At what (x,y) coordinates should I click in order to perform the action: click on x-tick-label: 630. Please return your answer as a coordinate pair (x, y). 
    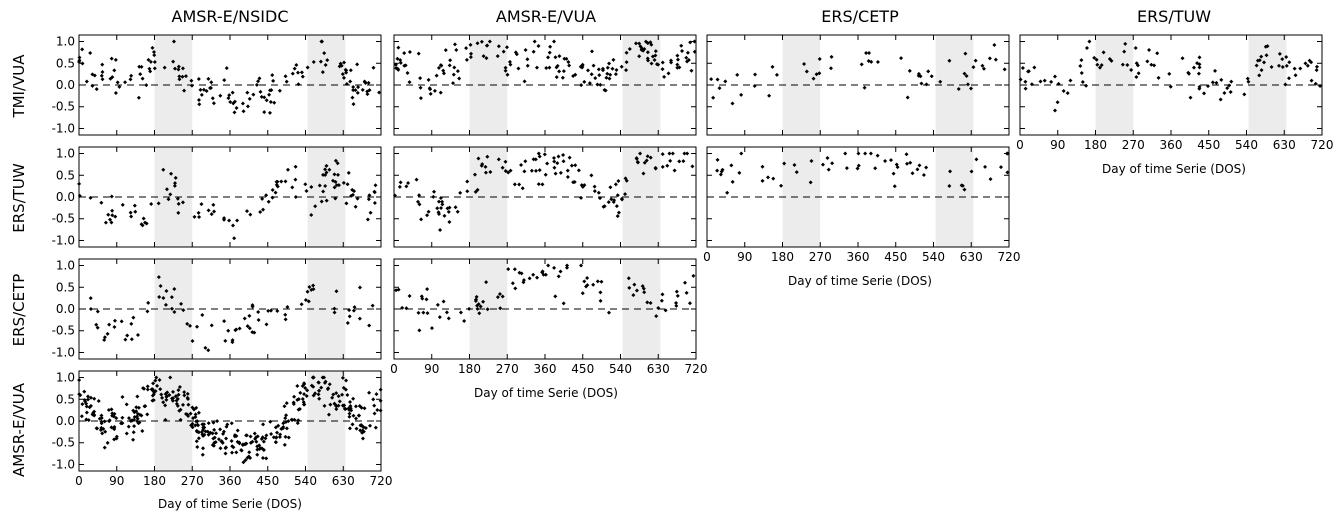
    Looking at the image, I should click on (971, 257).